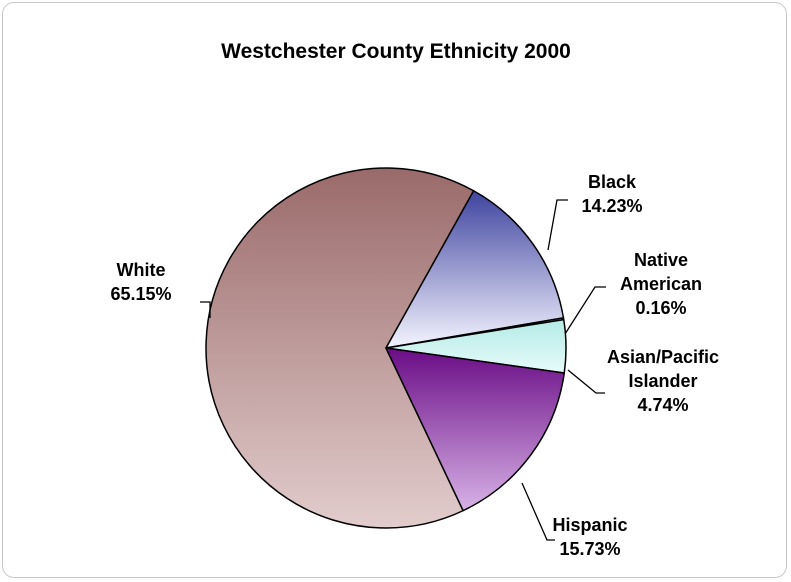 Image resolution: width=791 pixels, height=582 pixels. What do you see at coordinates (396, 51) in the screenshot?
I see `chart-title: Westchester County Ethnicity 2000` at bounding box center [396, 51].